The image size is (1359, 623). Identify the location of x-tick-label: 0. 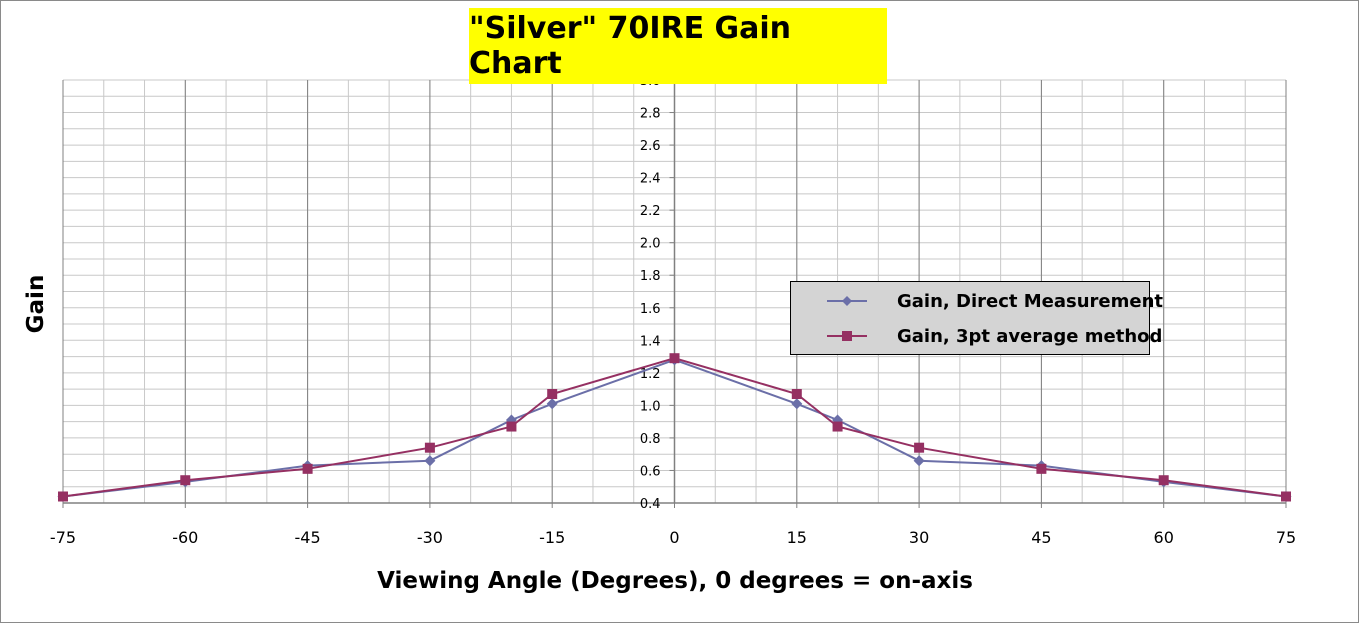
(674, 537).